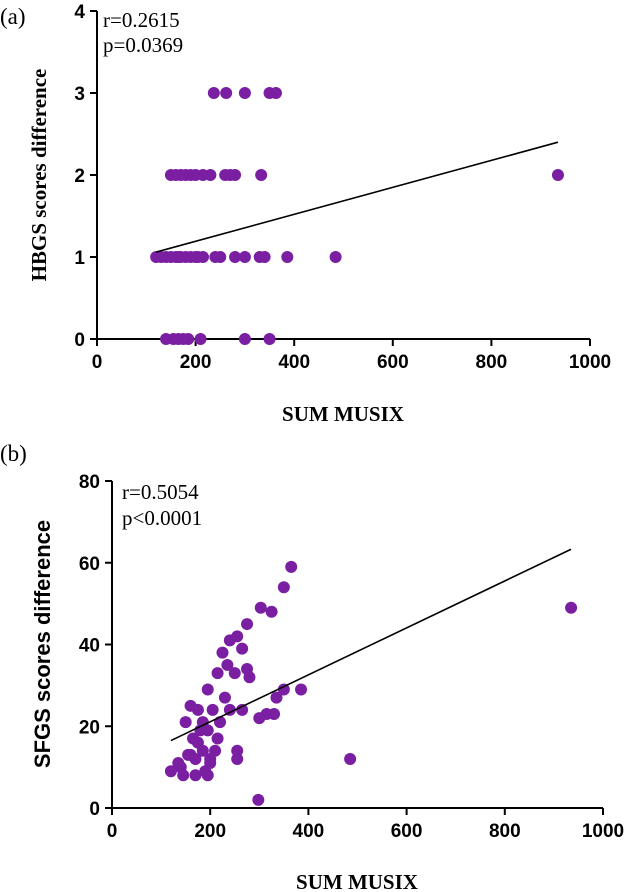 Image resolution: width=633 pixels, height=892 pixels. I want to click on y-tick-label: 80, so click(89, 482).